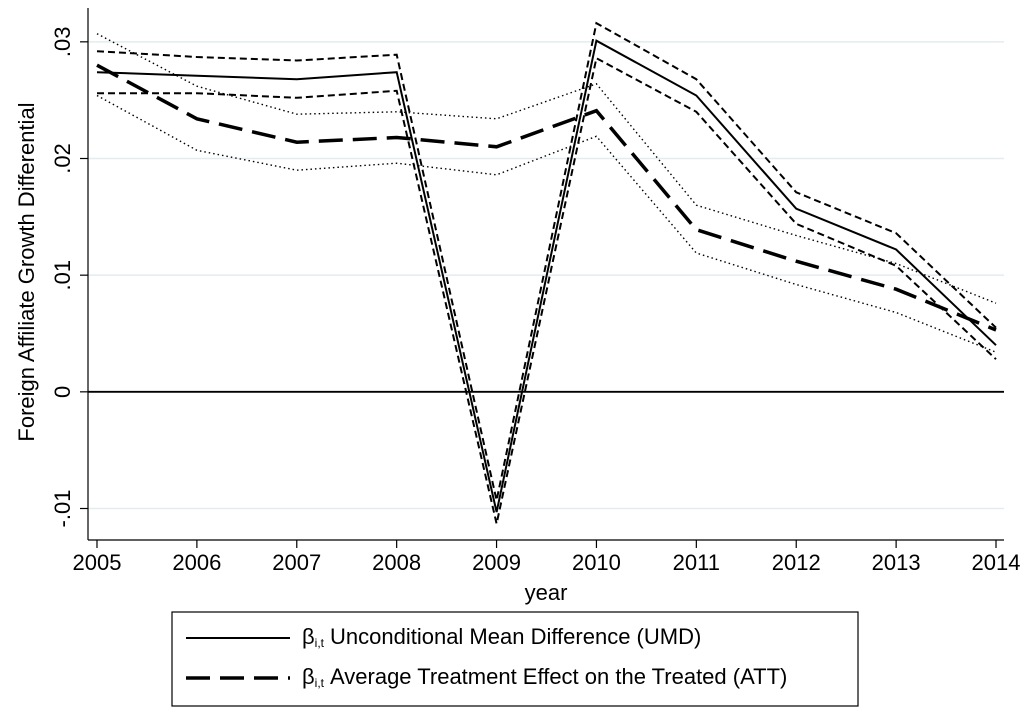 The height and width of the screenshot is (712, 1031). What do you see at coordinates (62, 392) in the screenshot?
I see `y-tick-label: 0` at bounding box center [62, 392].